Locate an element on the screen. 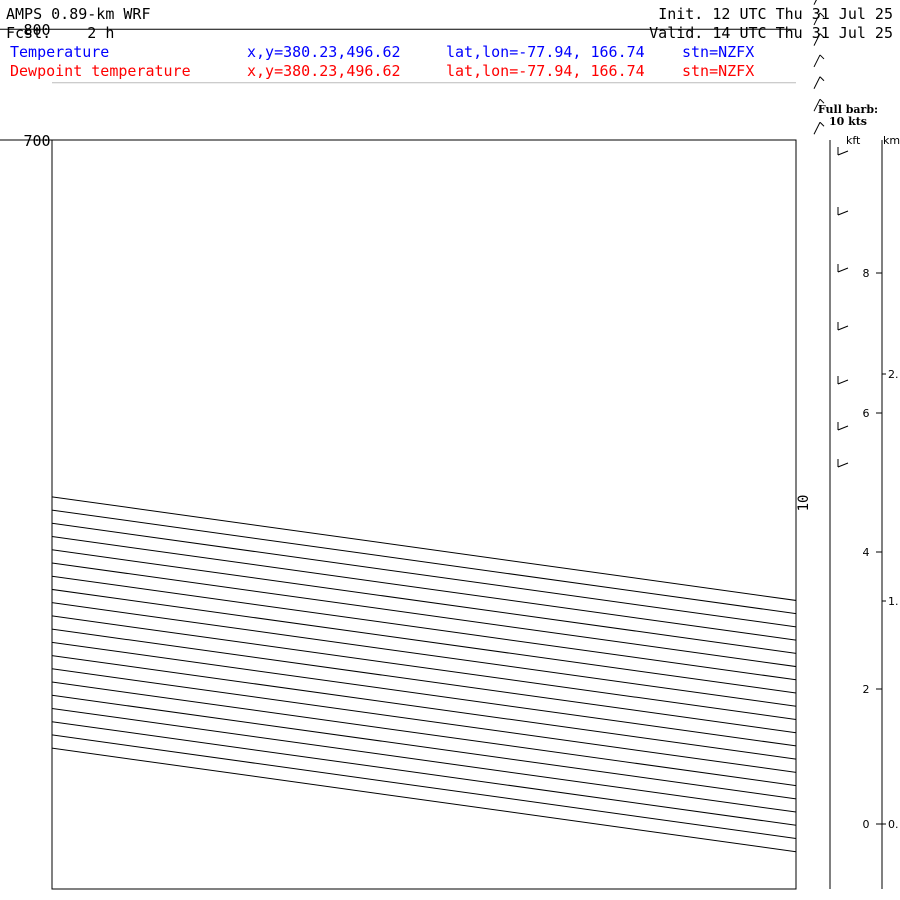 The image size is (900, 900). model-title: AMPS 0.89-km WRF is located at coordinates (78, 14).